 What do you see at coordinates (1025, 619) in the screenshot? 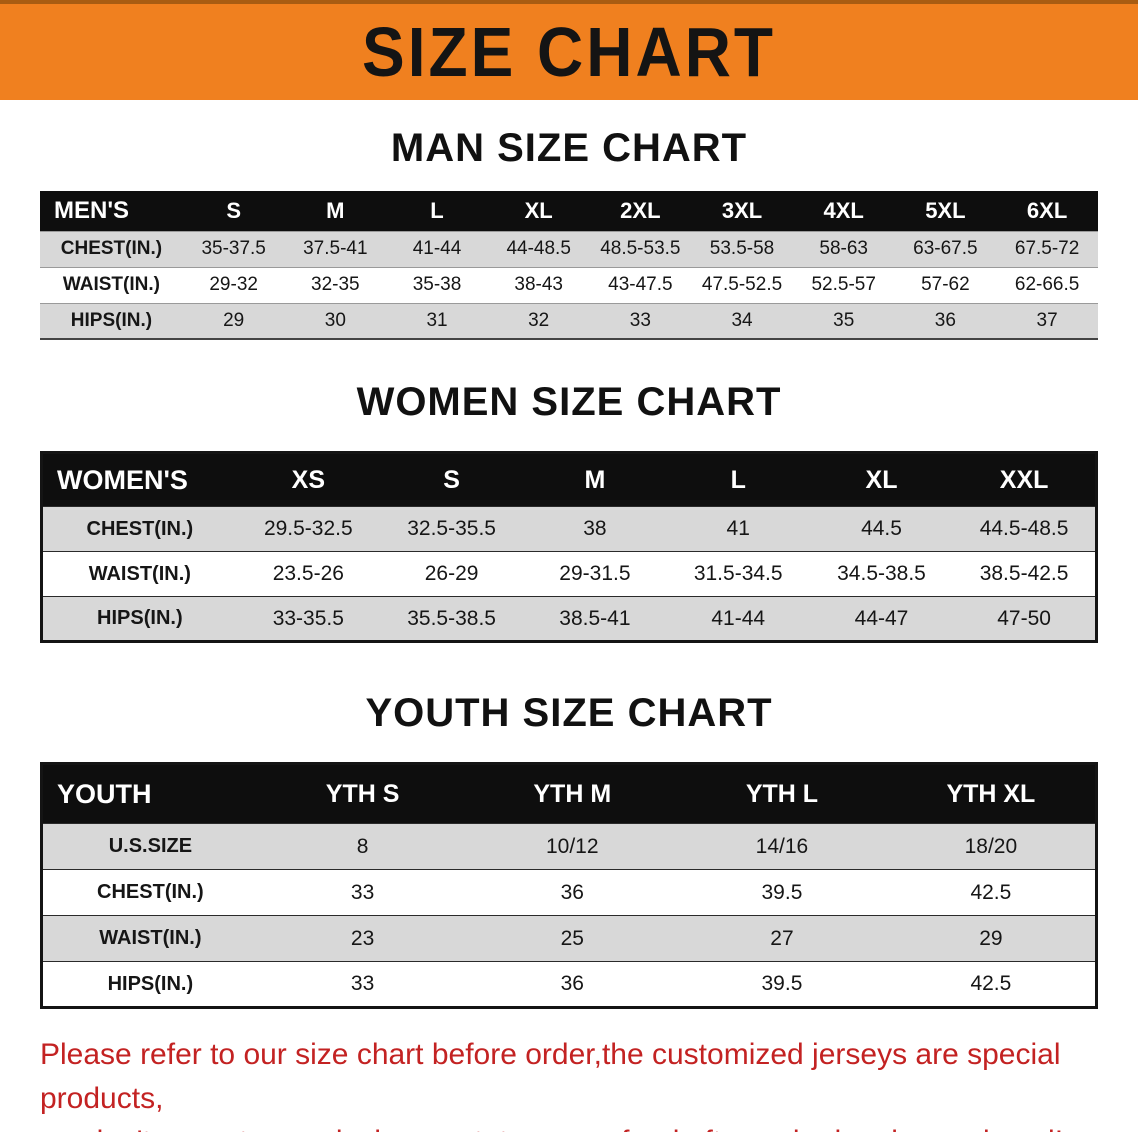
I see `value-cell: 47-50` at bounding box center [1025, 619].